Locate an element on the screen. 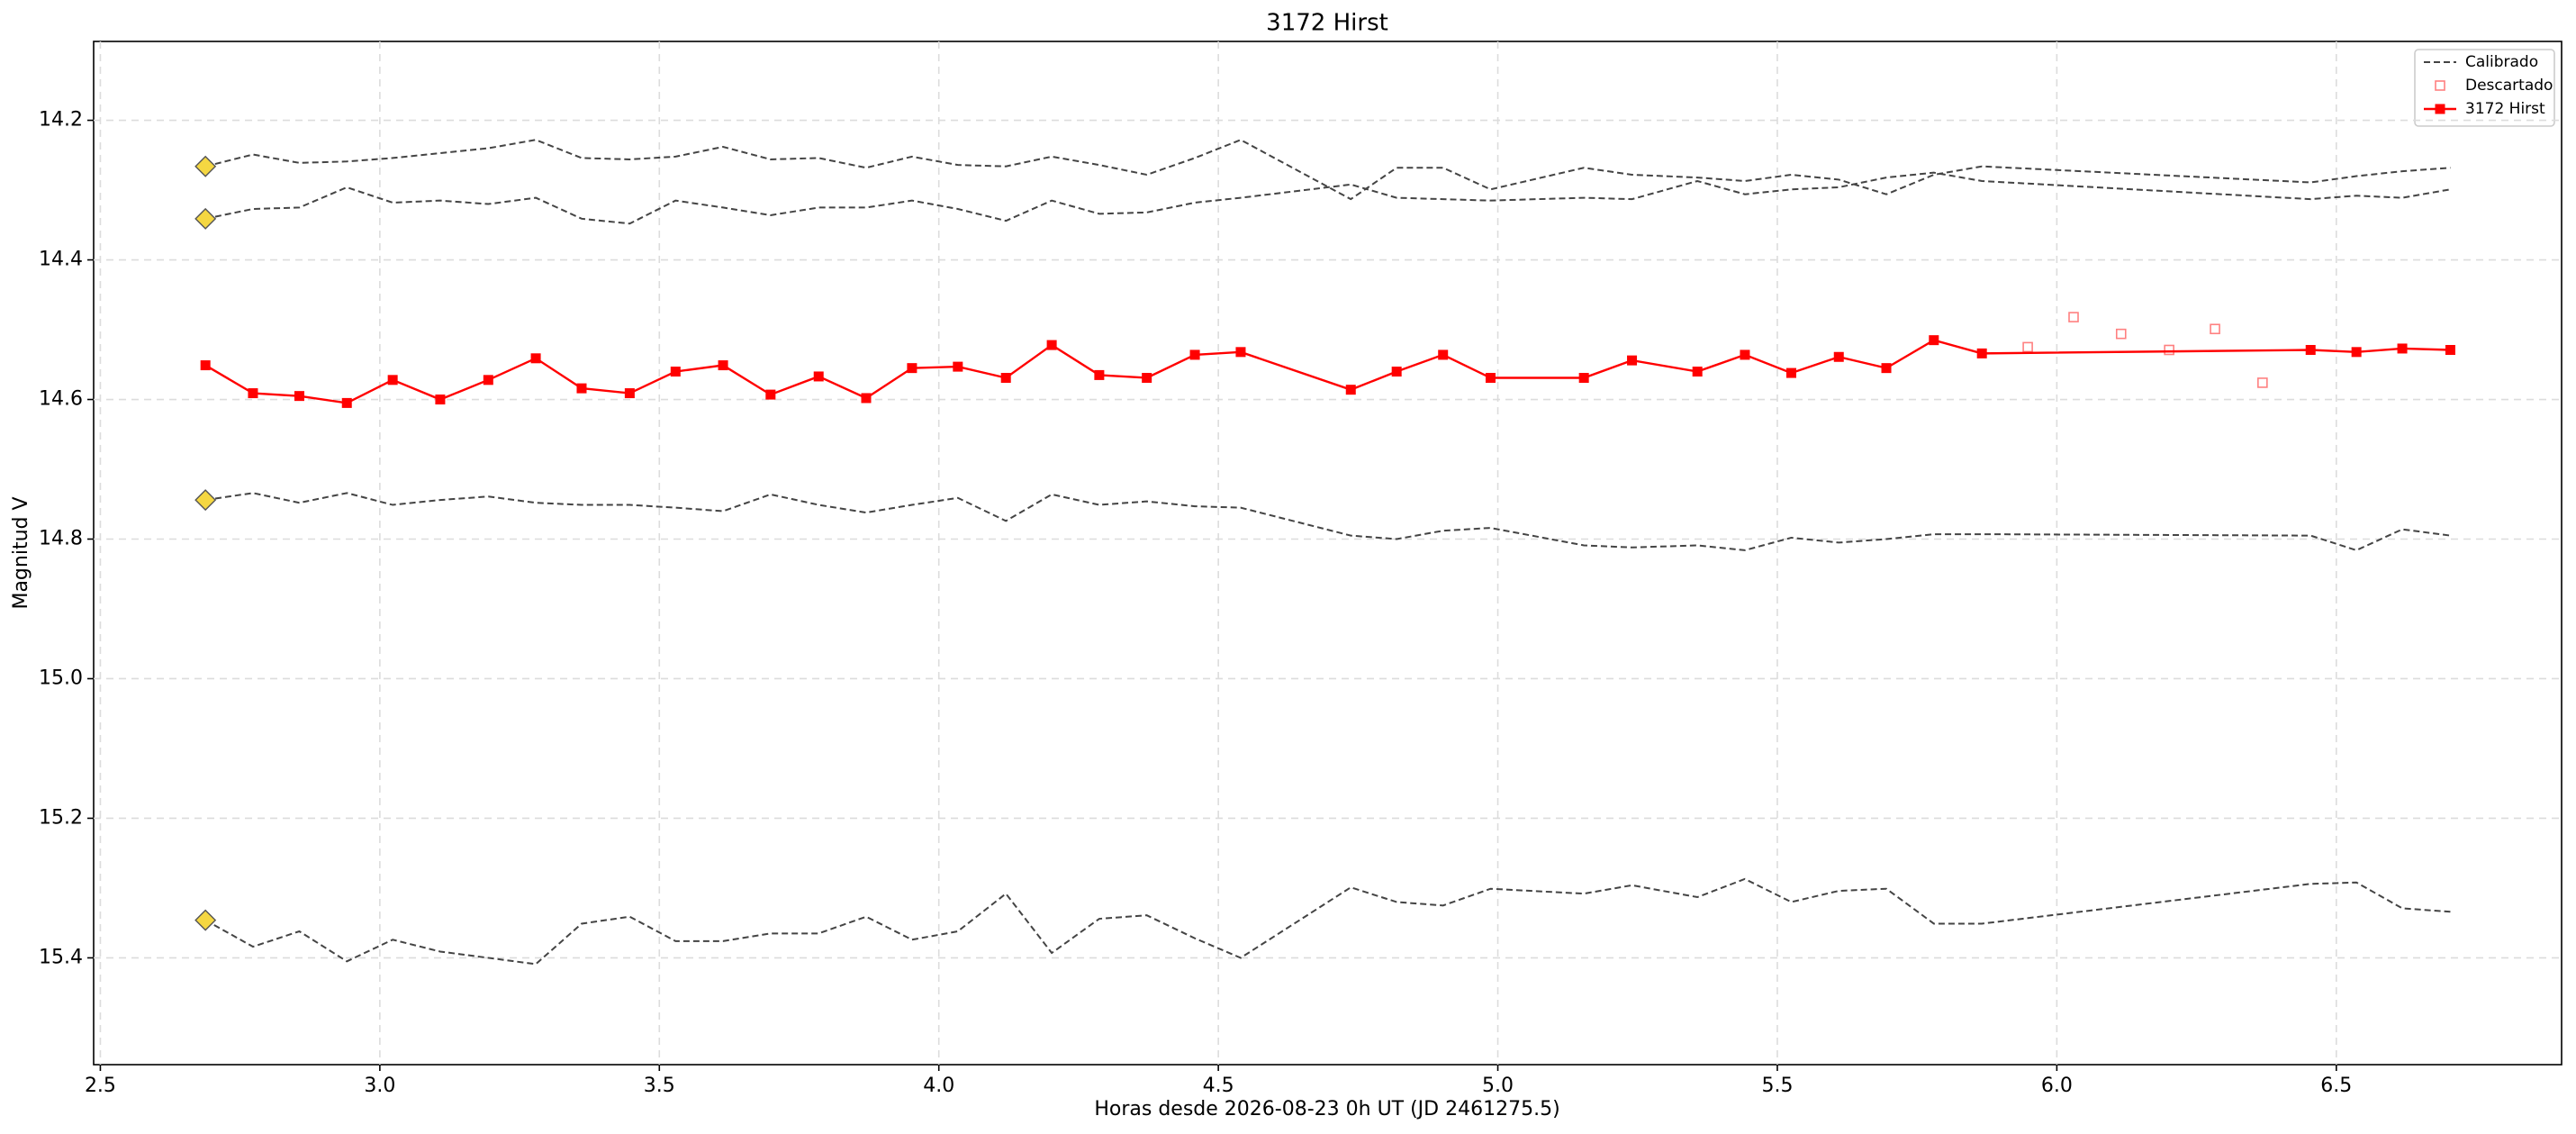 The width and height of the screenshot is (2576, 1134). x-tick-label: 5.5 is located at coordinates (1777, 1086).